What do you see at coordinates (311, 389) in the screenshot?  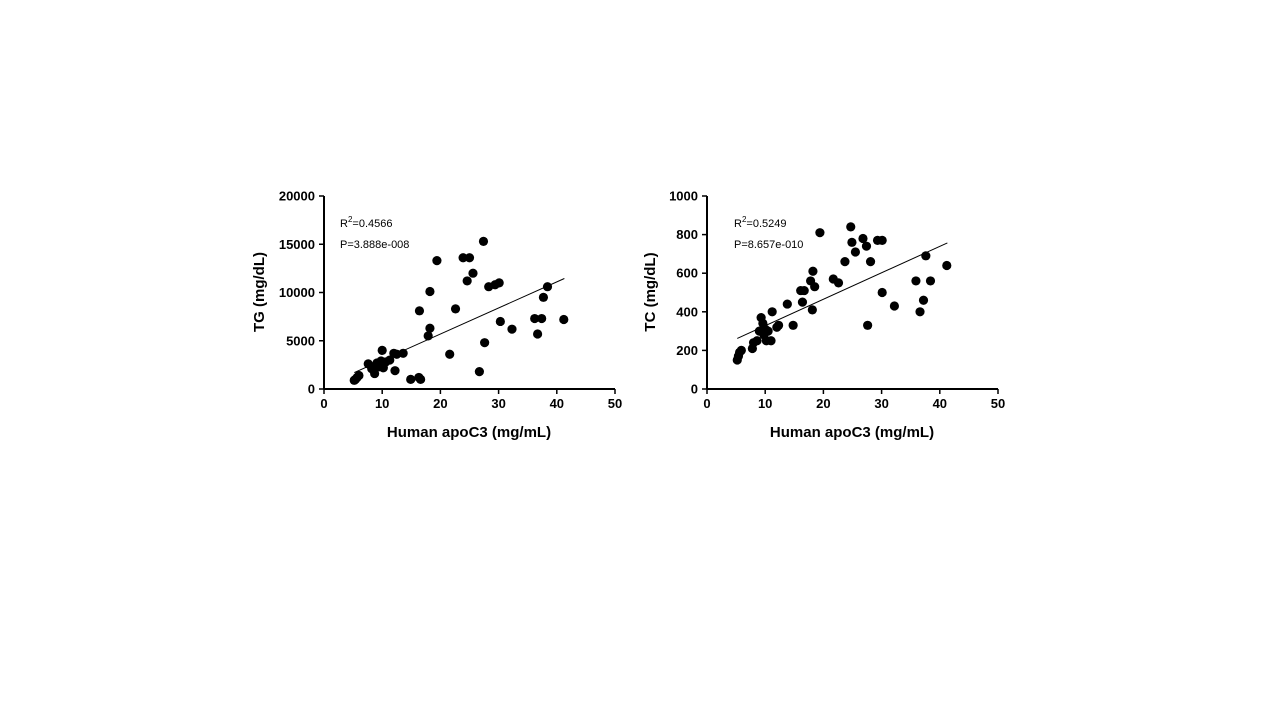 I see `tg-y-tick-label: 0` at bounding box center [311, 389].